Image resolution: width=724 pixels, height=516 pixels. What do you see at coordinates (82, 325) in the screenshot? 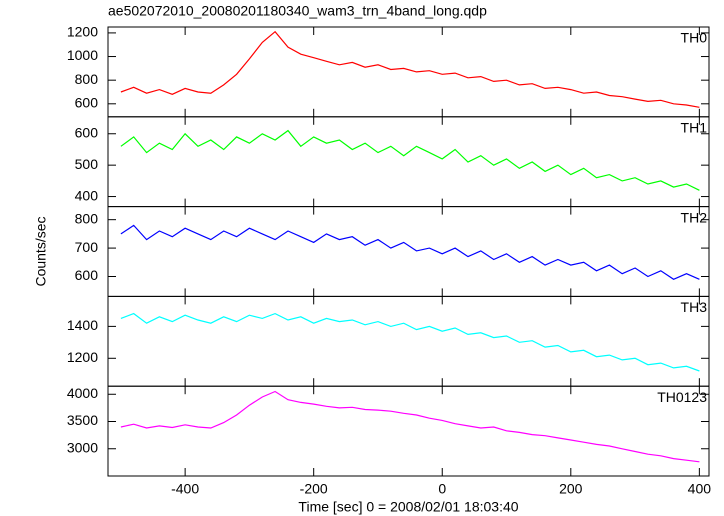
I see `y-tick-label: 1400` at bounding box center [82, 325].